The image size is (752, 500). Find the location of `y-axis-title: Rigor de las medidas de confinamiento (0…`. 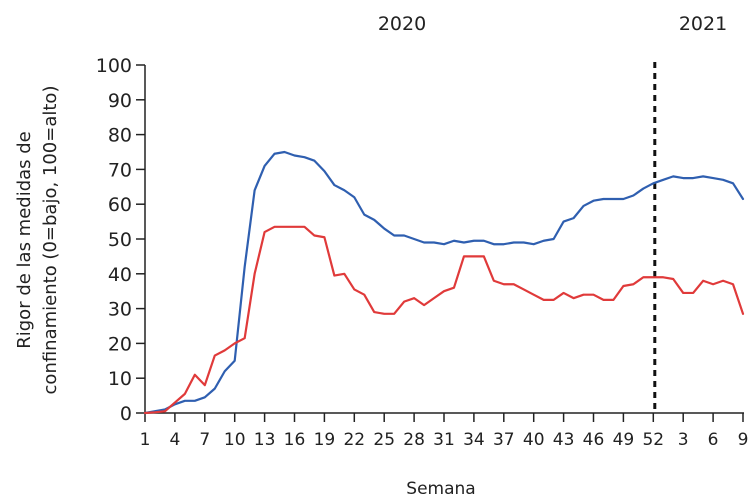

y-axis-title: Rigor de las medidas de confinamiento (0… is located at coordinates (37, 240).